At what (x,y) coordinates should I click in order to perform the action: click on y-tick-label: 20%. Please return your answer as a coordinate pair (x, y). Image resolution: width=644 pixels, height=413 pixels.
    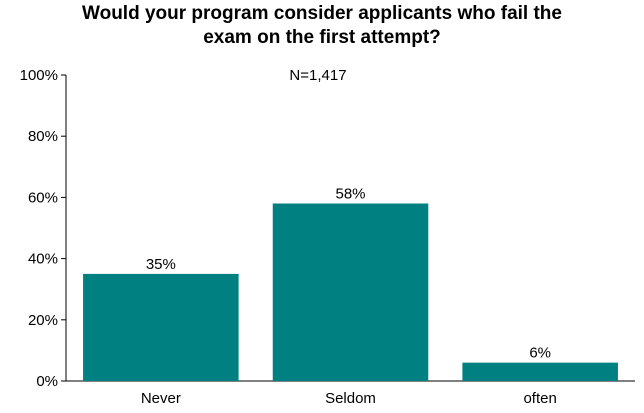
    Looking at the image, I should click on (43, 320).